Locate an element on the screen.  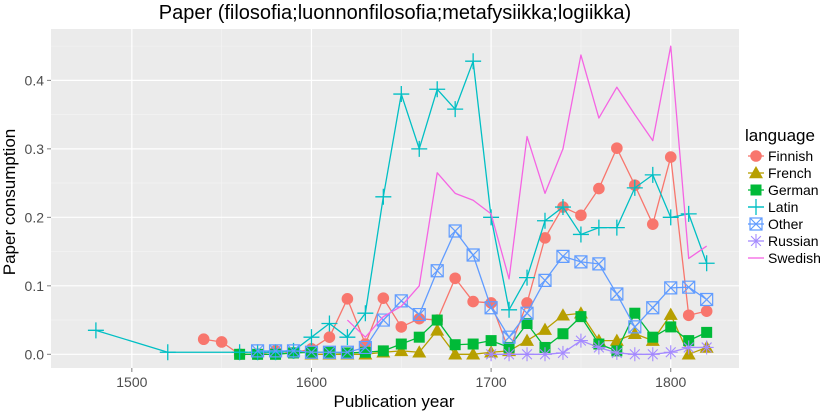
legend-label-latin: Latin is located at coordinates (783, 207).